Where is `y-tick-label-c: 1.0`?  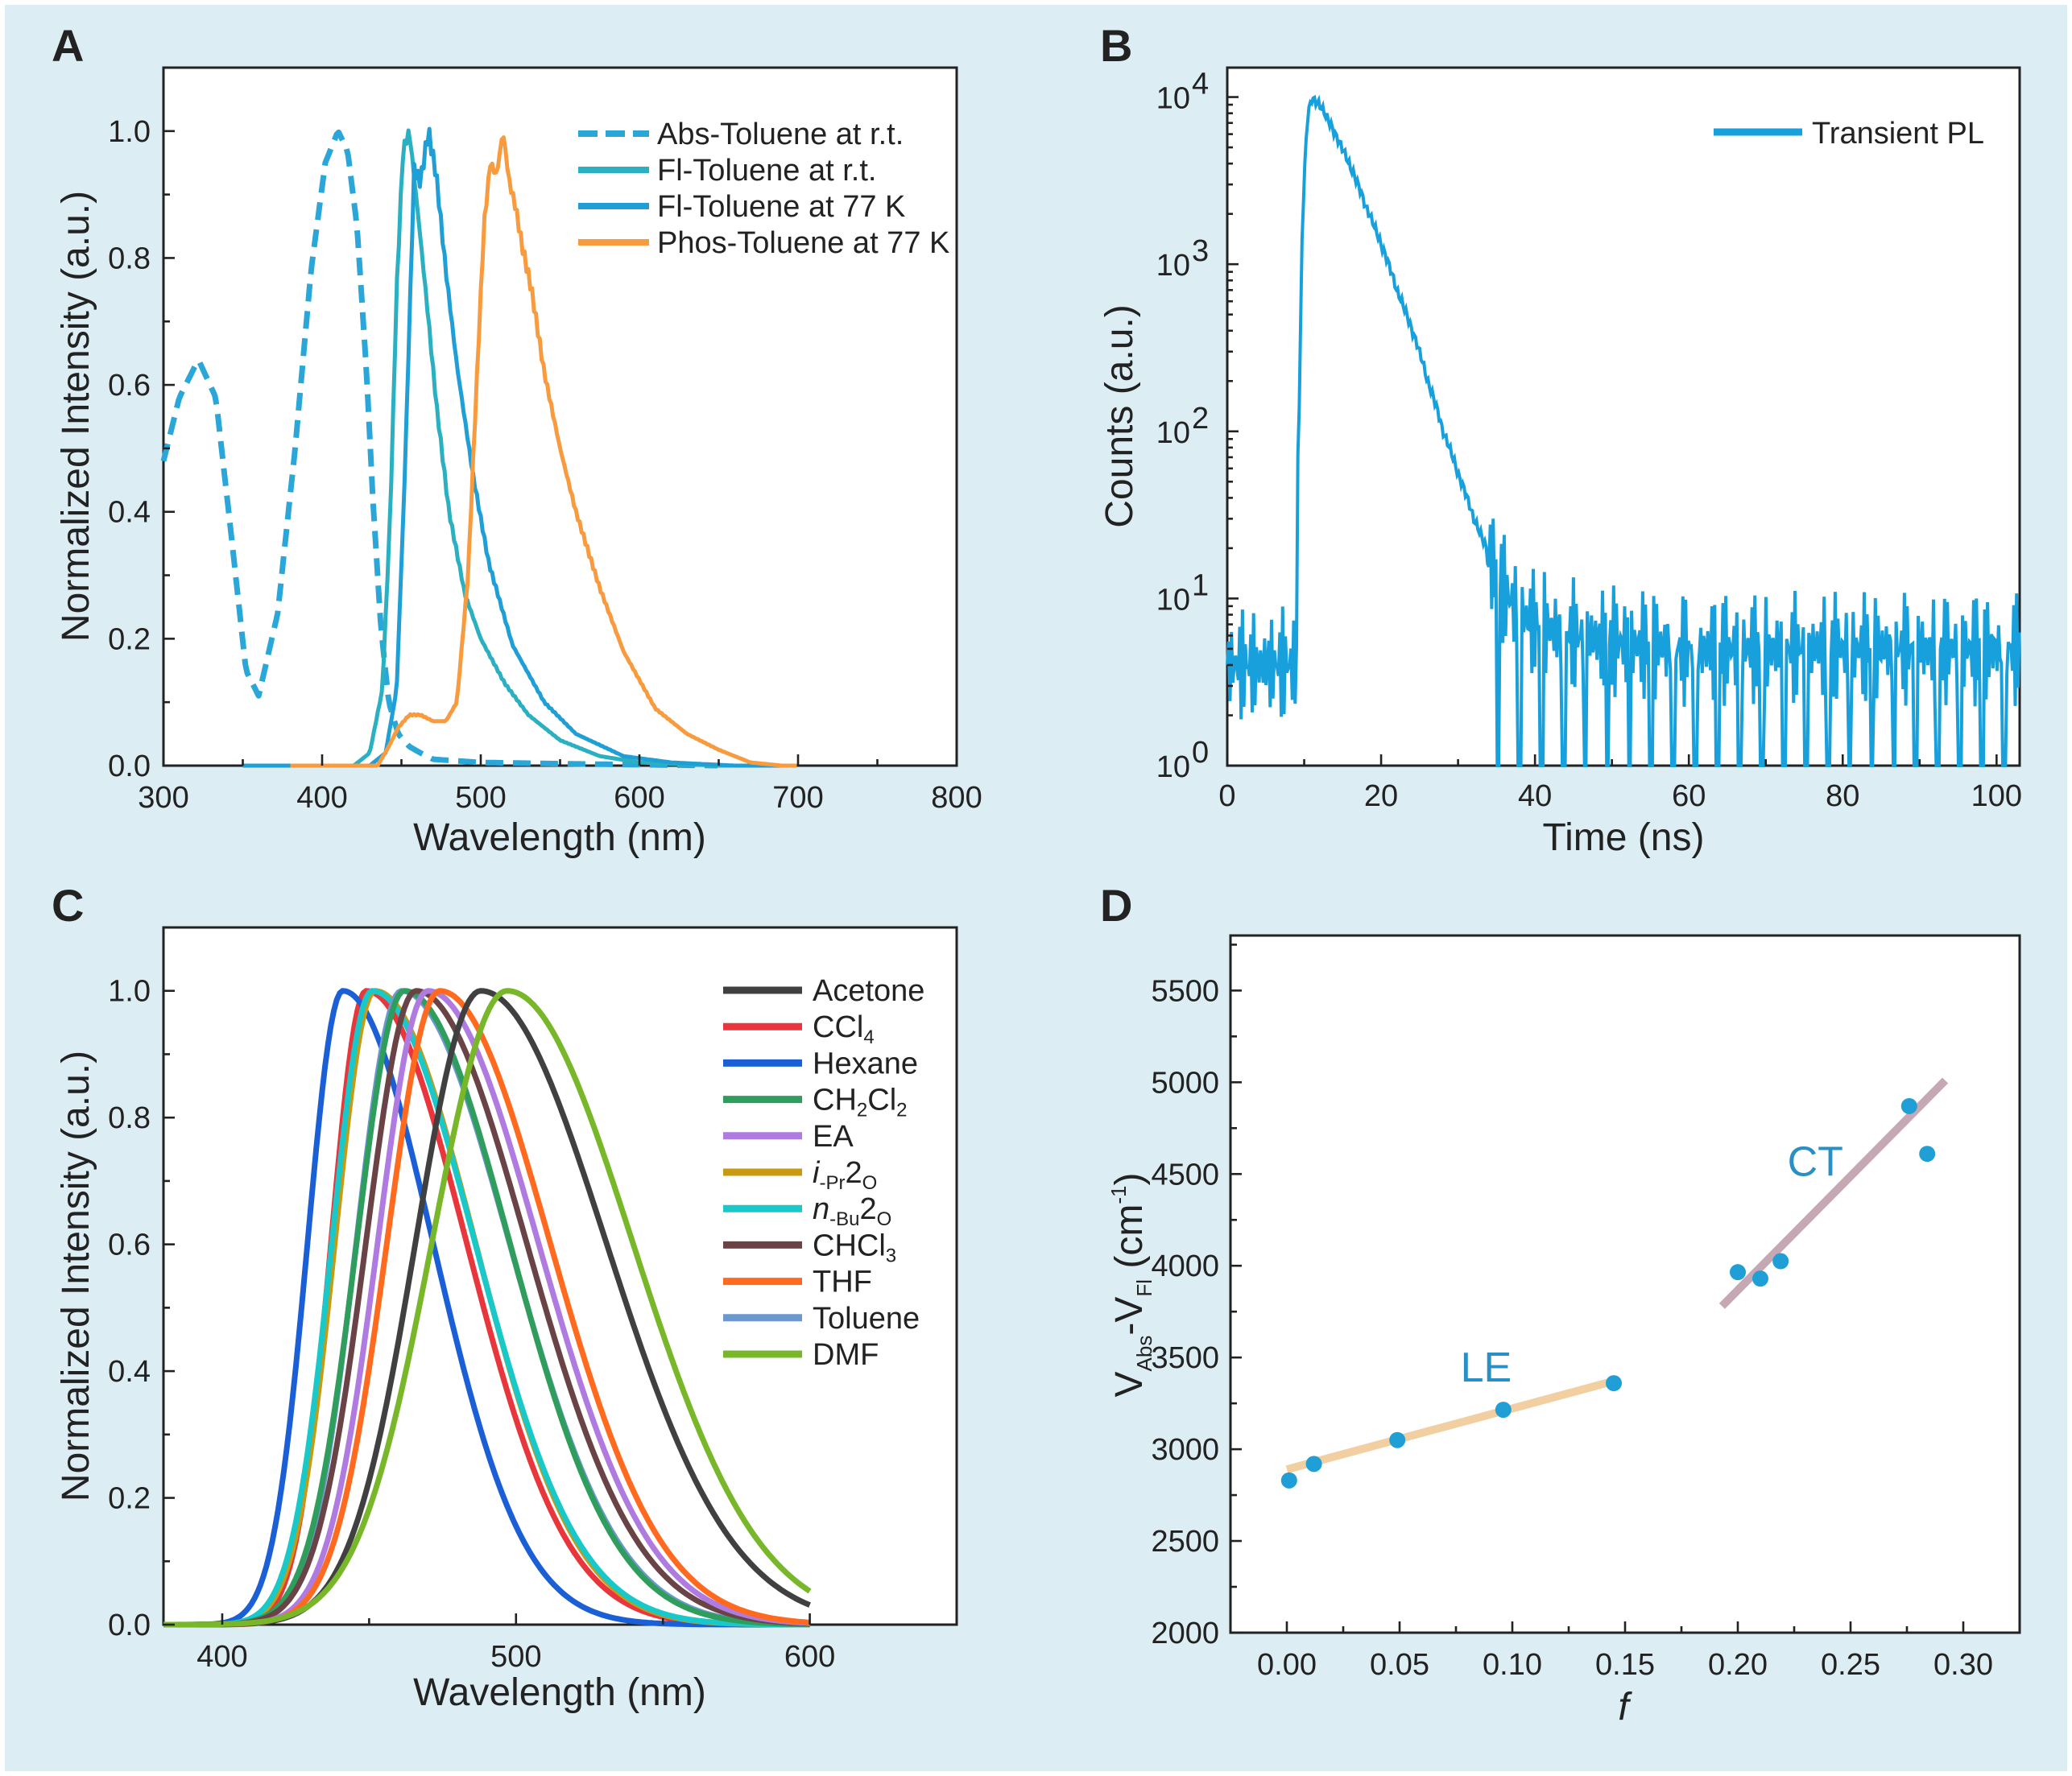 y-tick-label-c: 1.0 is located at coordinates (129, 992).